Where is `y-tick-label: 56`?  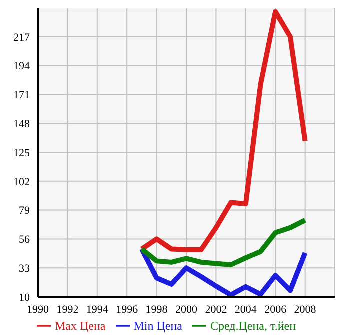
y-tick-label: 56 is located at coordinates (24, 240).